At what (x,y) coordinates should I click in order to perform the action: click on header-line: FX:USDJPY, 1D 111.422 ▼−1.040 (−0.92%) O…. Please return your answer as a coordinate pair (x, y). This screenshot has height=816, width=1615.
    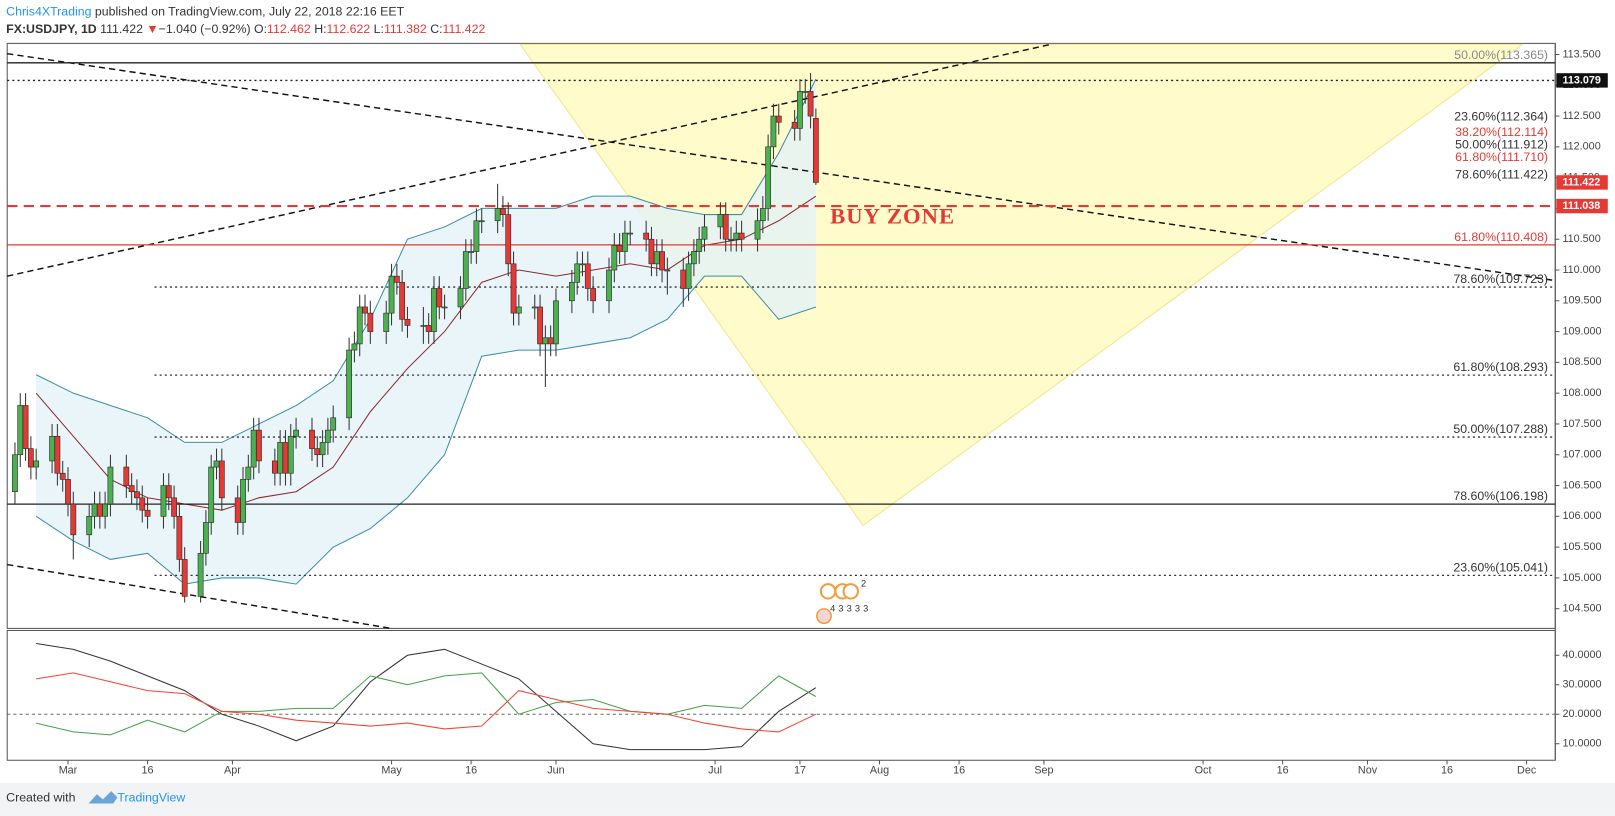
    Looking at the image, I should click on (245, 29).